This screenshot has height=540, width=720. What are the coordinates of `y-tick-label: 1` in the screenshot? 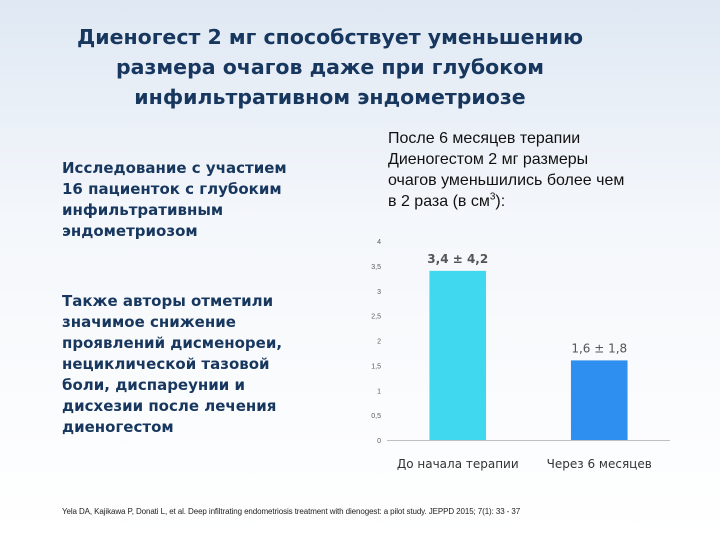 It's located at (379, 391).